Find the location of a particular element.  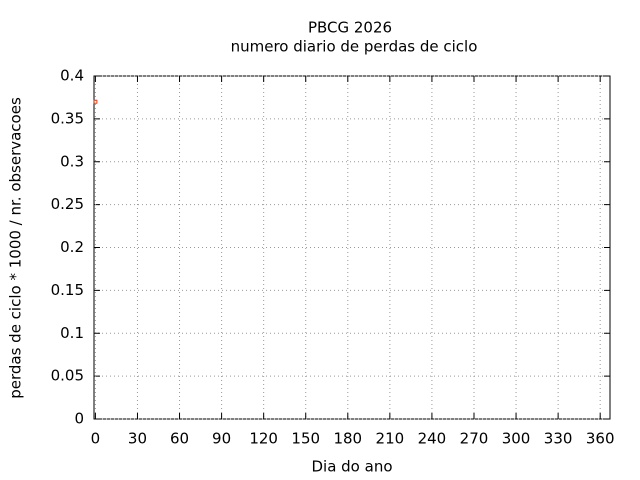

y-tick-label: 0.1 is located at coordinates (72, 333).